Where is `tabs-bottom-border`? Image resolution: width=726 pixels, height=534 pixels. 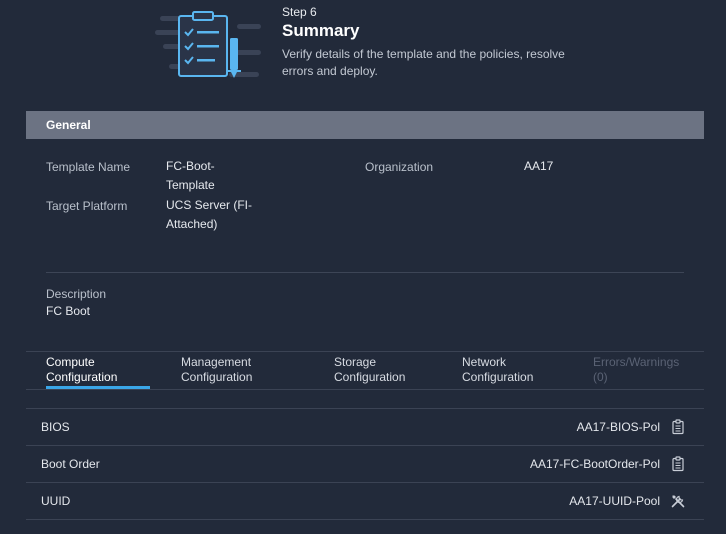 tabs-bottom-border is located at coordinates (365, 389).